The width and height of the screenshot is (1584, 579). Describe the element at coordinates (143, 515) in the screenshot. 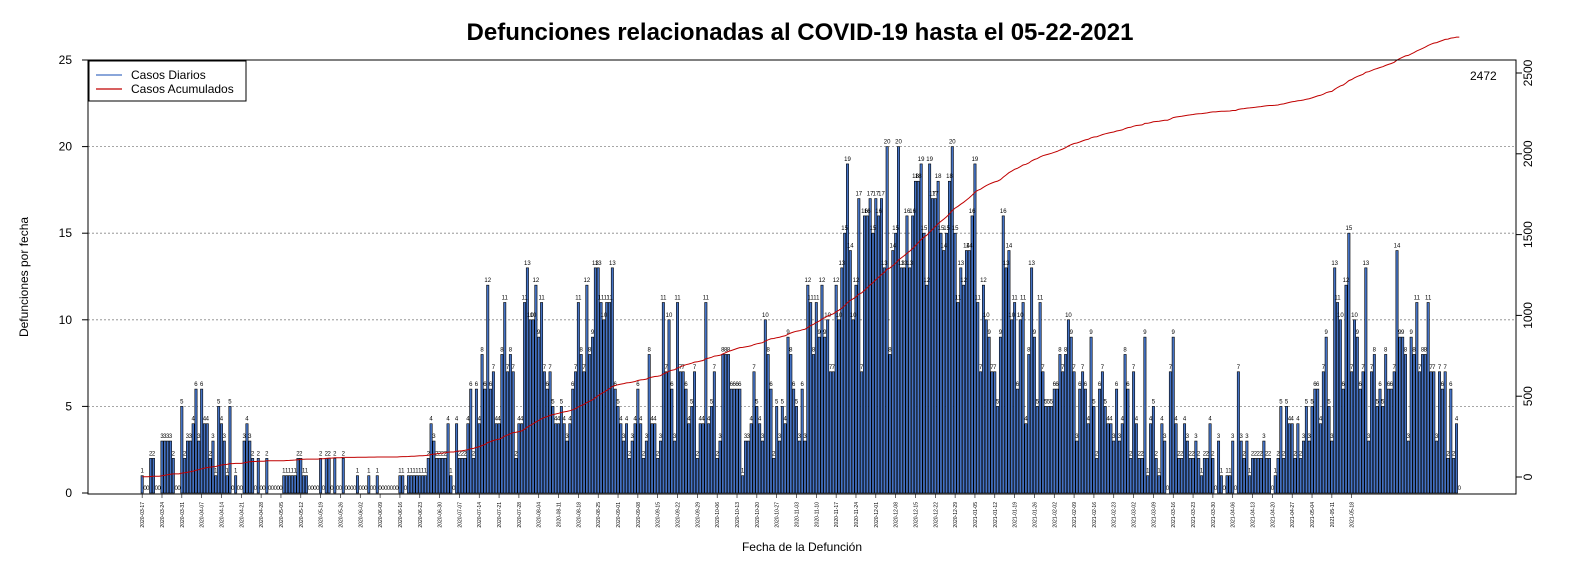

I see `x-tick-label: 2020-03-17` at that location.